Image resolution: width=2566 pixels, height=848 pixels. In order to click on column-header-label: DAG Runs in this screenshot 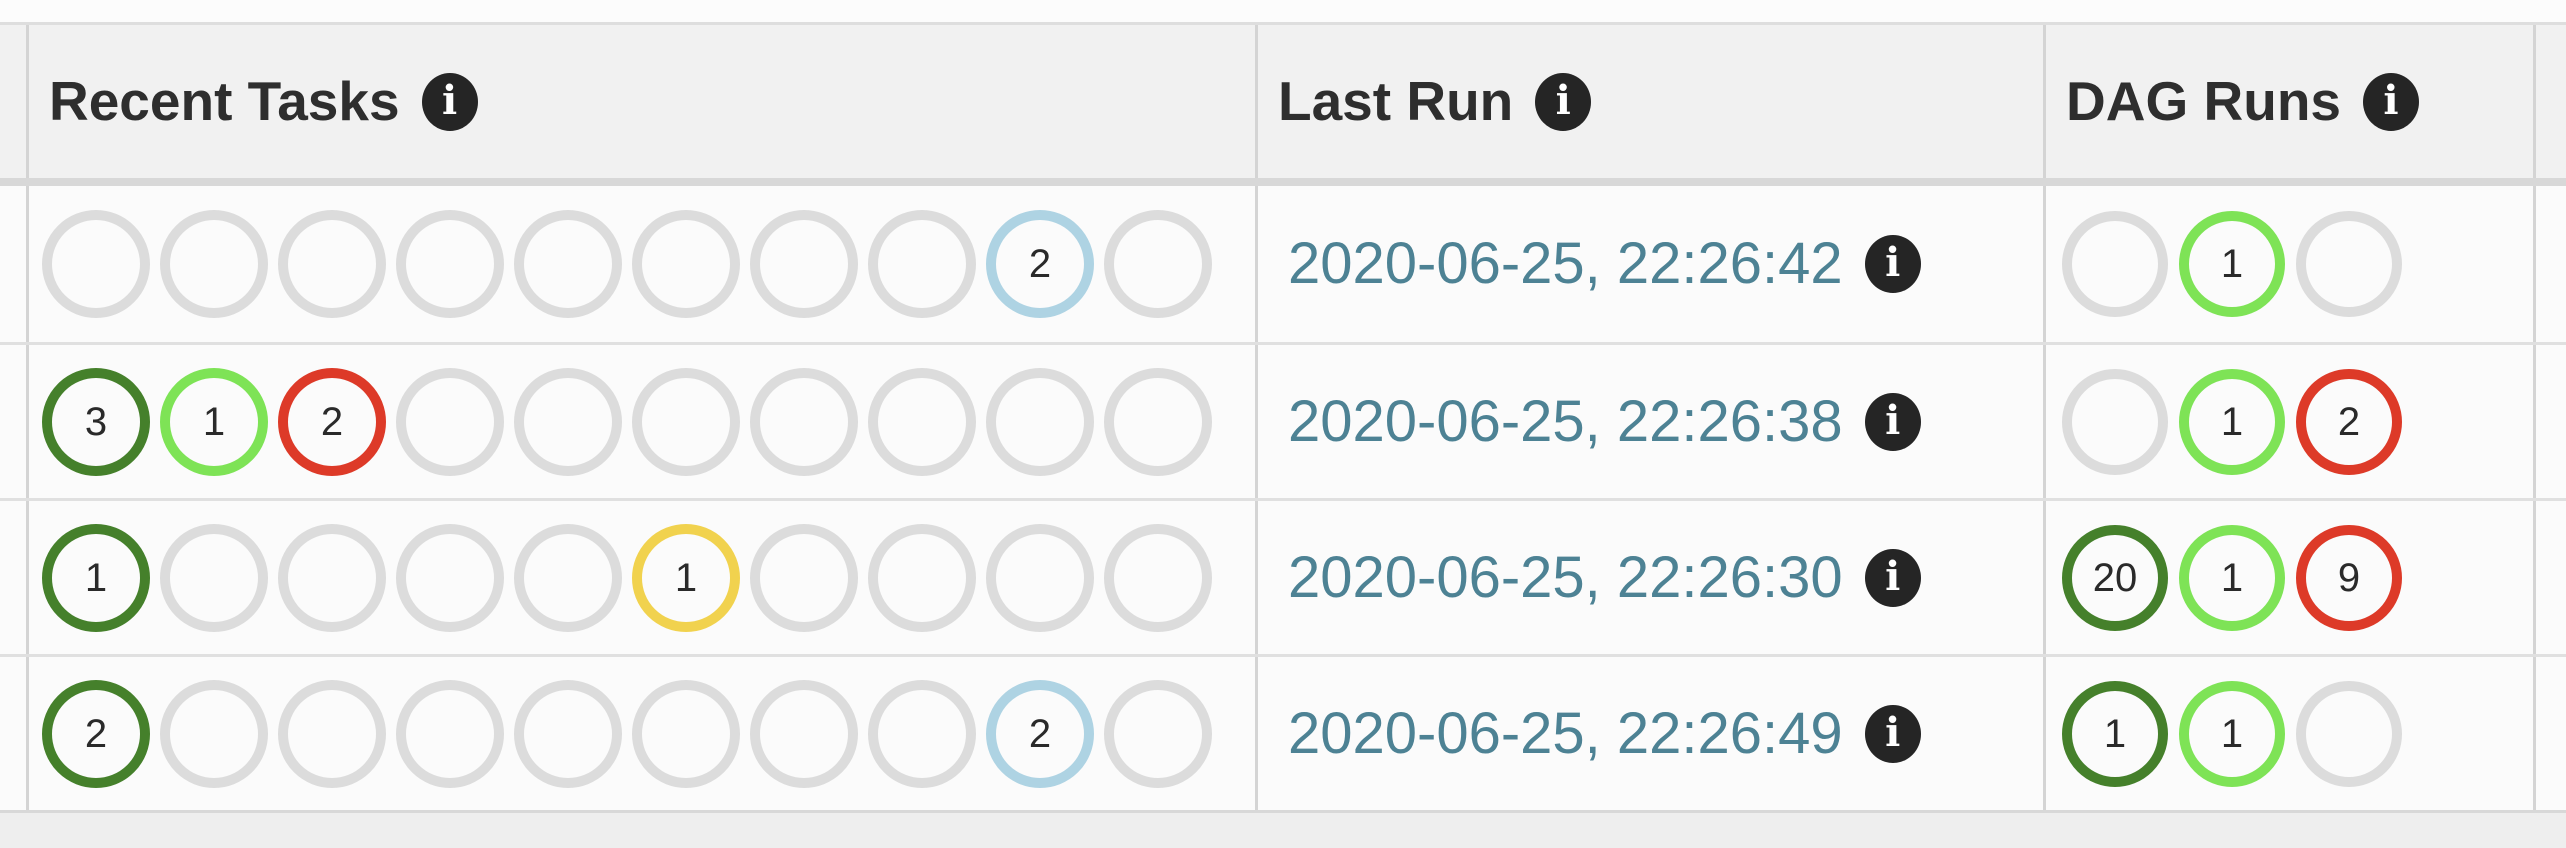, I will do `click(2203, 101)`.